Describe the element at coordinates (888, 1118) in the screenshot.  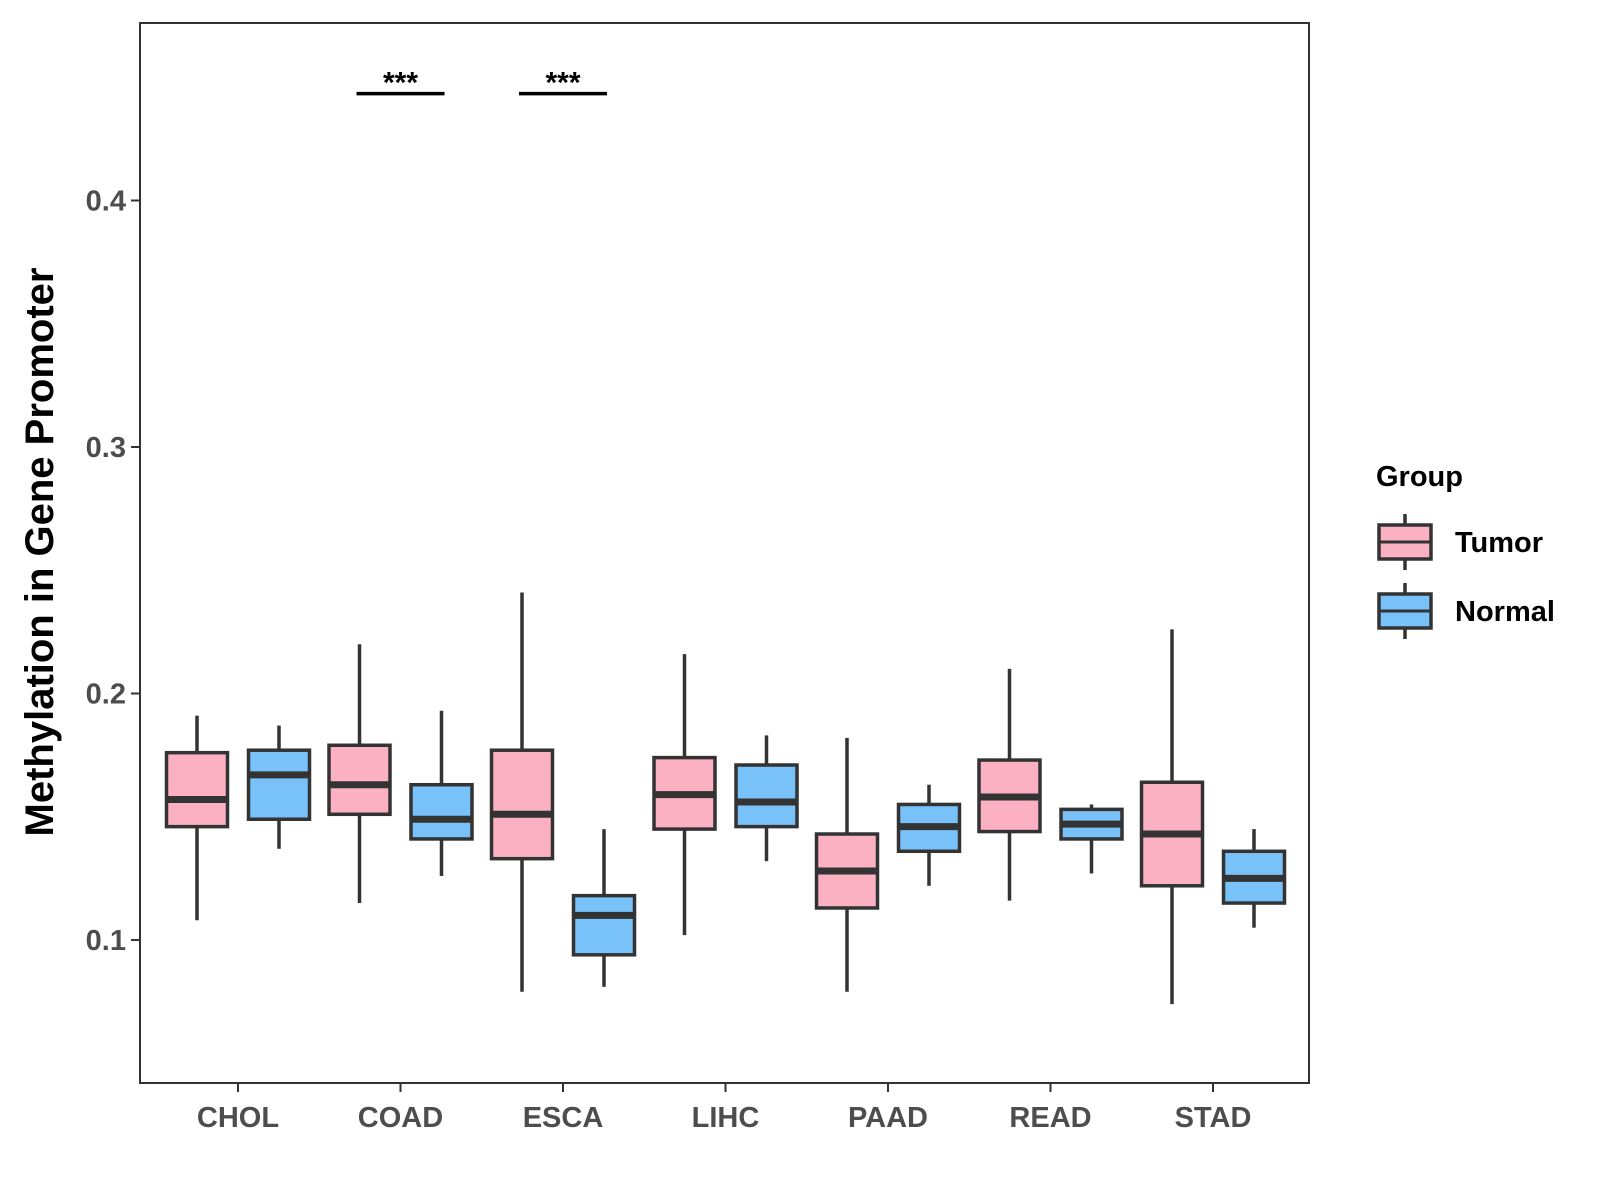
I see `x-tick-label: PAAD` at that location.